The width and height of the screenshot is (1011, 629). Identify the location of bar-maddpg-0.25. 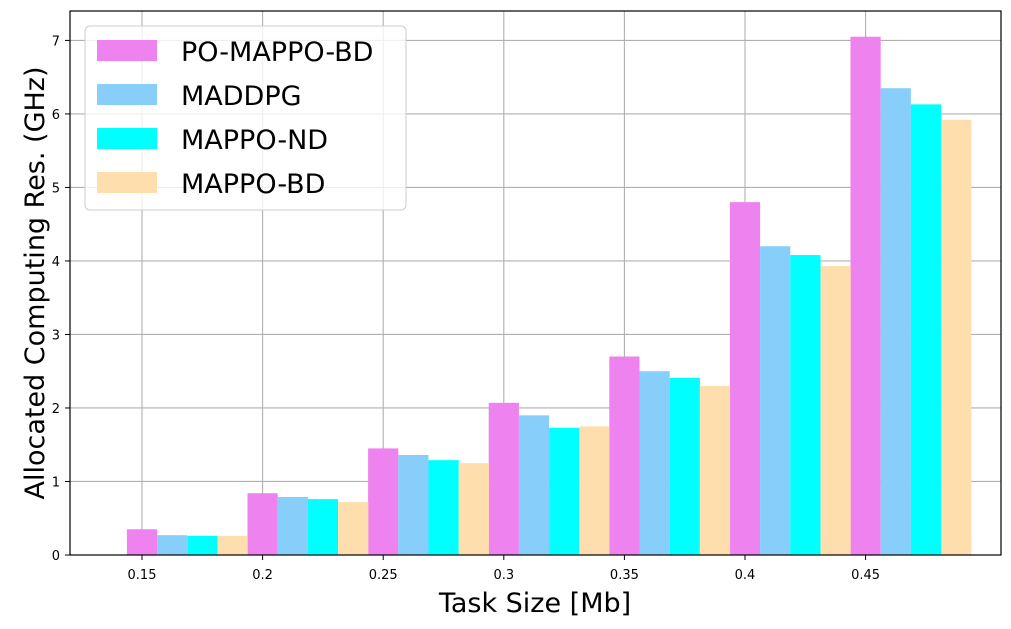
(413, 505).